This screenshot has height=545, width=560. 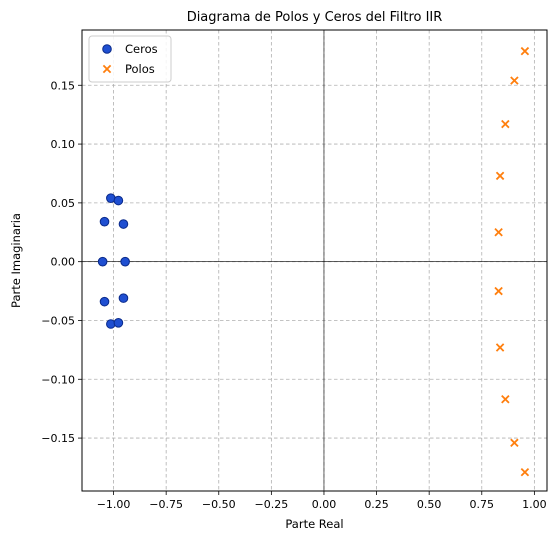 What do you see at coordinates (141, 49) in the screenshot?
I see `legend-label-ceros: Ceros` at bounding box center [141, 49].